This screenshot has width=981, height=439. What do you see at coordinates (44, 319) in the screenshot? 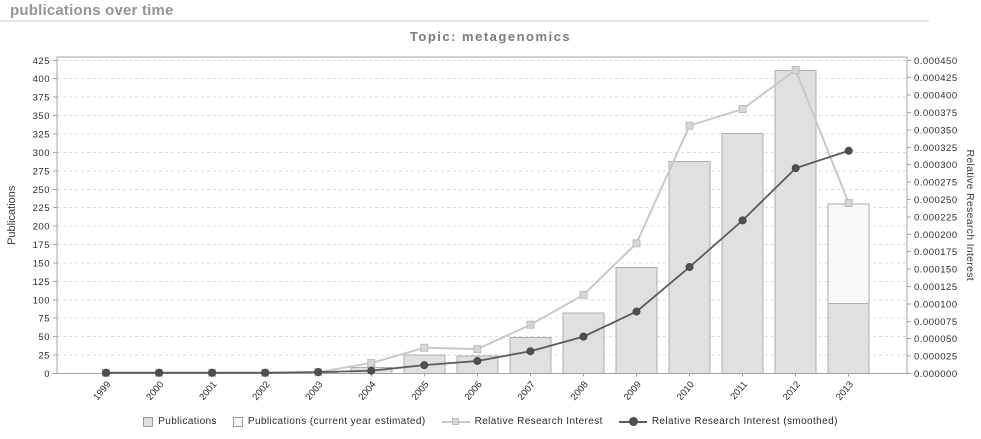
I see `svg-text: 75` at bounding box center [44, 319].